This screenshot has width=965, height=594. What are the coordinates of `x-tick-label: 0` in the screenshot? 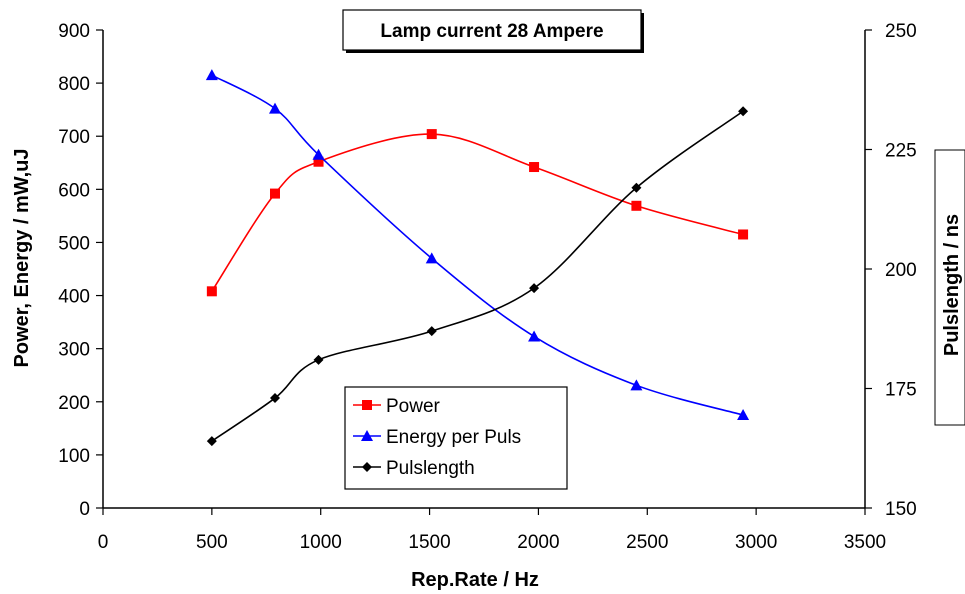 It's located at (103, 542).